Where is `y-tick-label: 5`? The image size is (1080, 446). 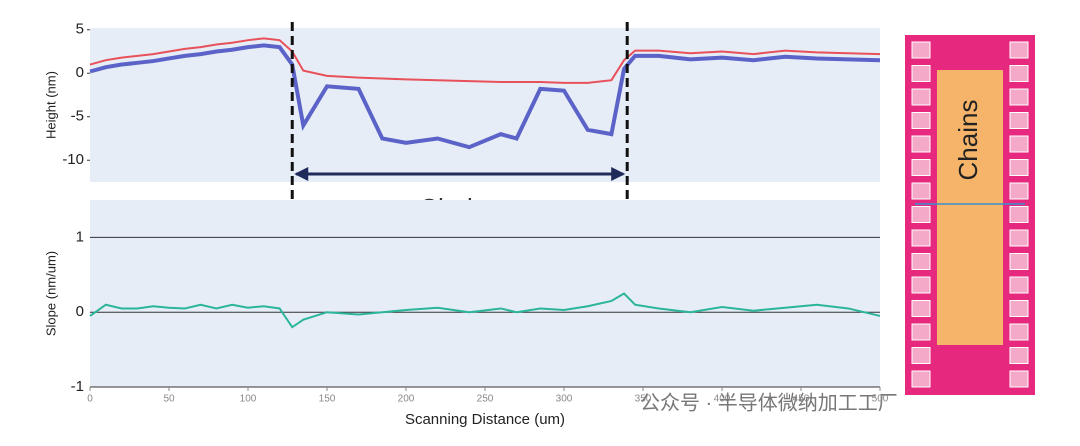 y-tick-label: 5 is located at coordinates (80, 29).